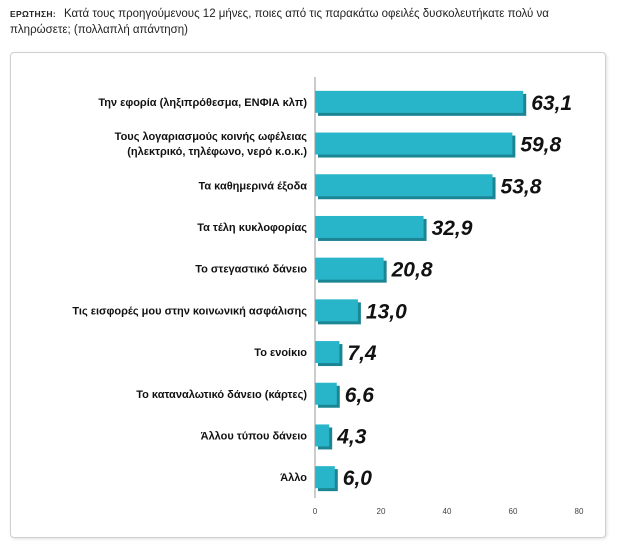  Describe the element at coordinates (315, 511) in the screenshot. I see `x-tick-label: 0` at that location.